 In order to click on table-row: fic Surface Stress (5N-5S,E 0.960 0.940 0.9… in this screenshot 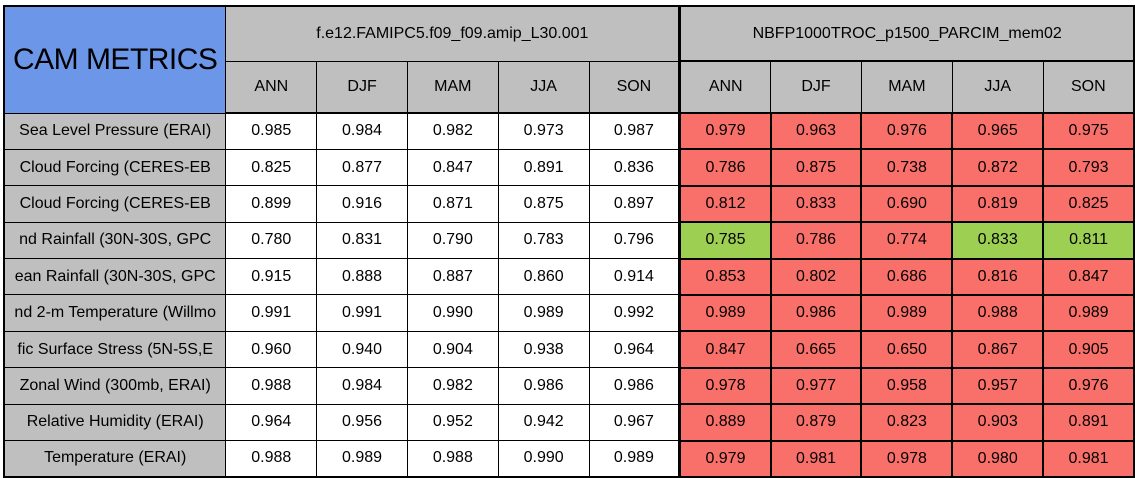, I will do `click(569, 349)`.